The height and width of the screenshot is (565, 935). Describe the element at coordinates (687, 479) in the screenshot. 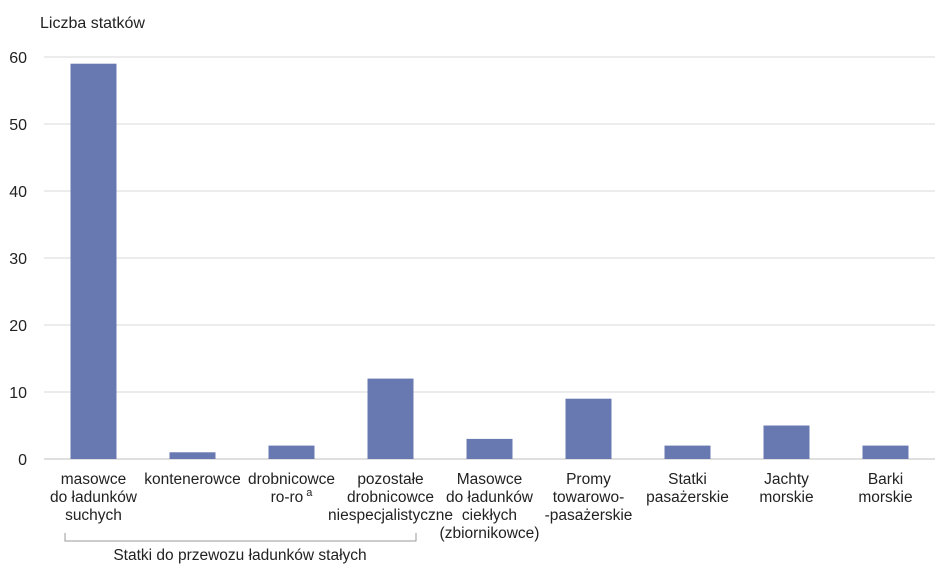

I see `x-tick-label-line: Statki` at that location.